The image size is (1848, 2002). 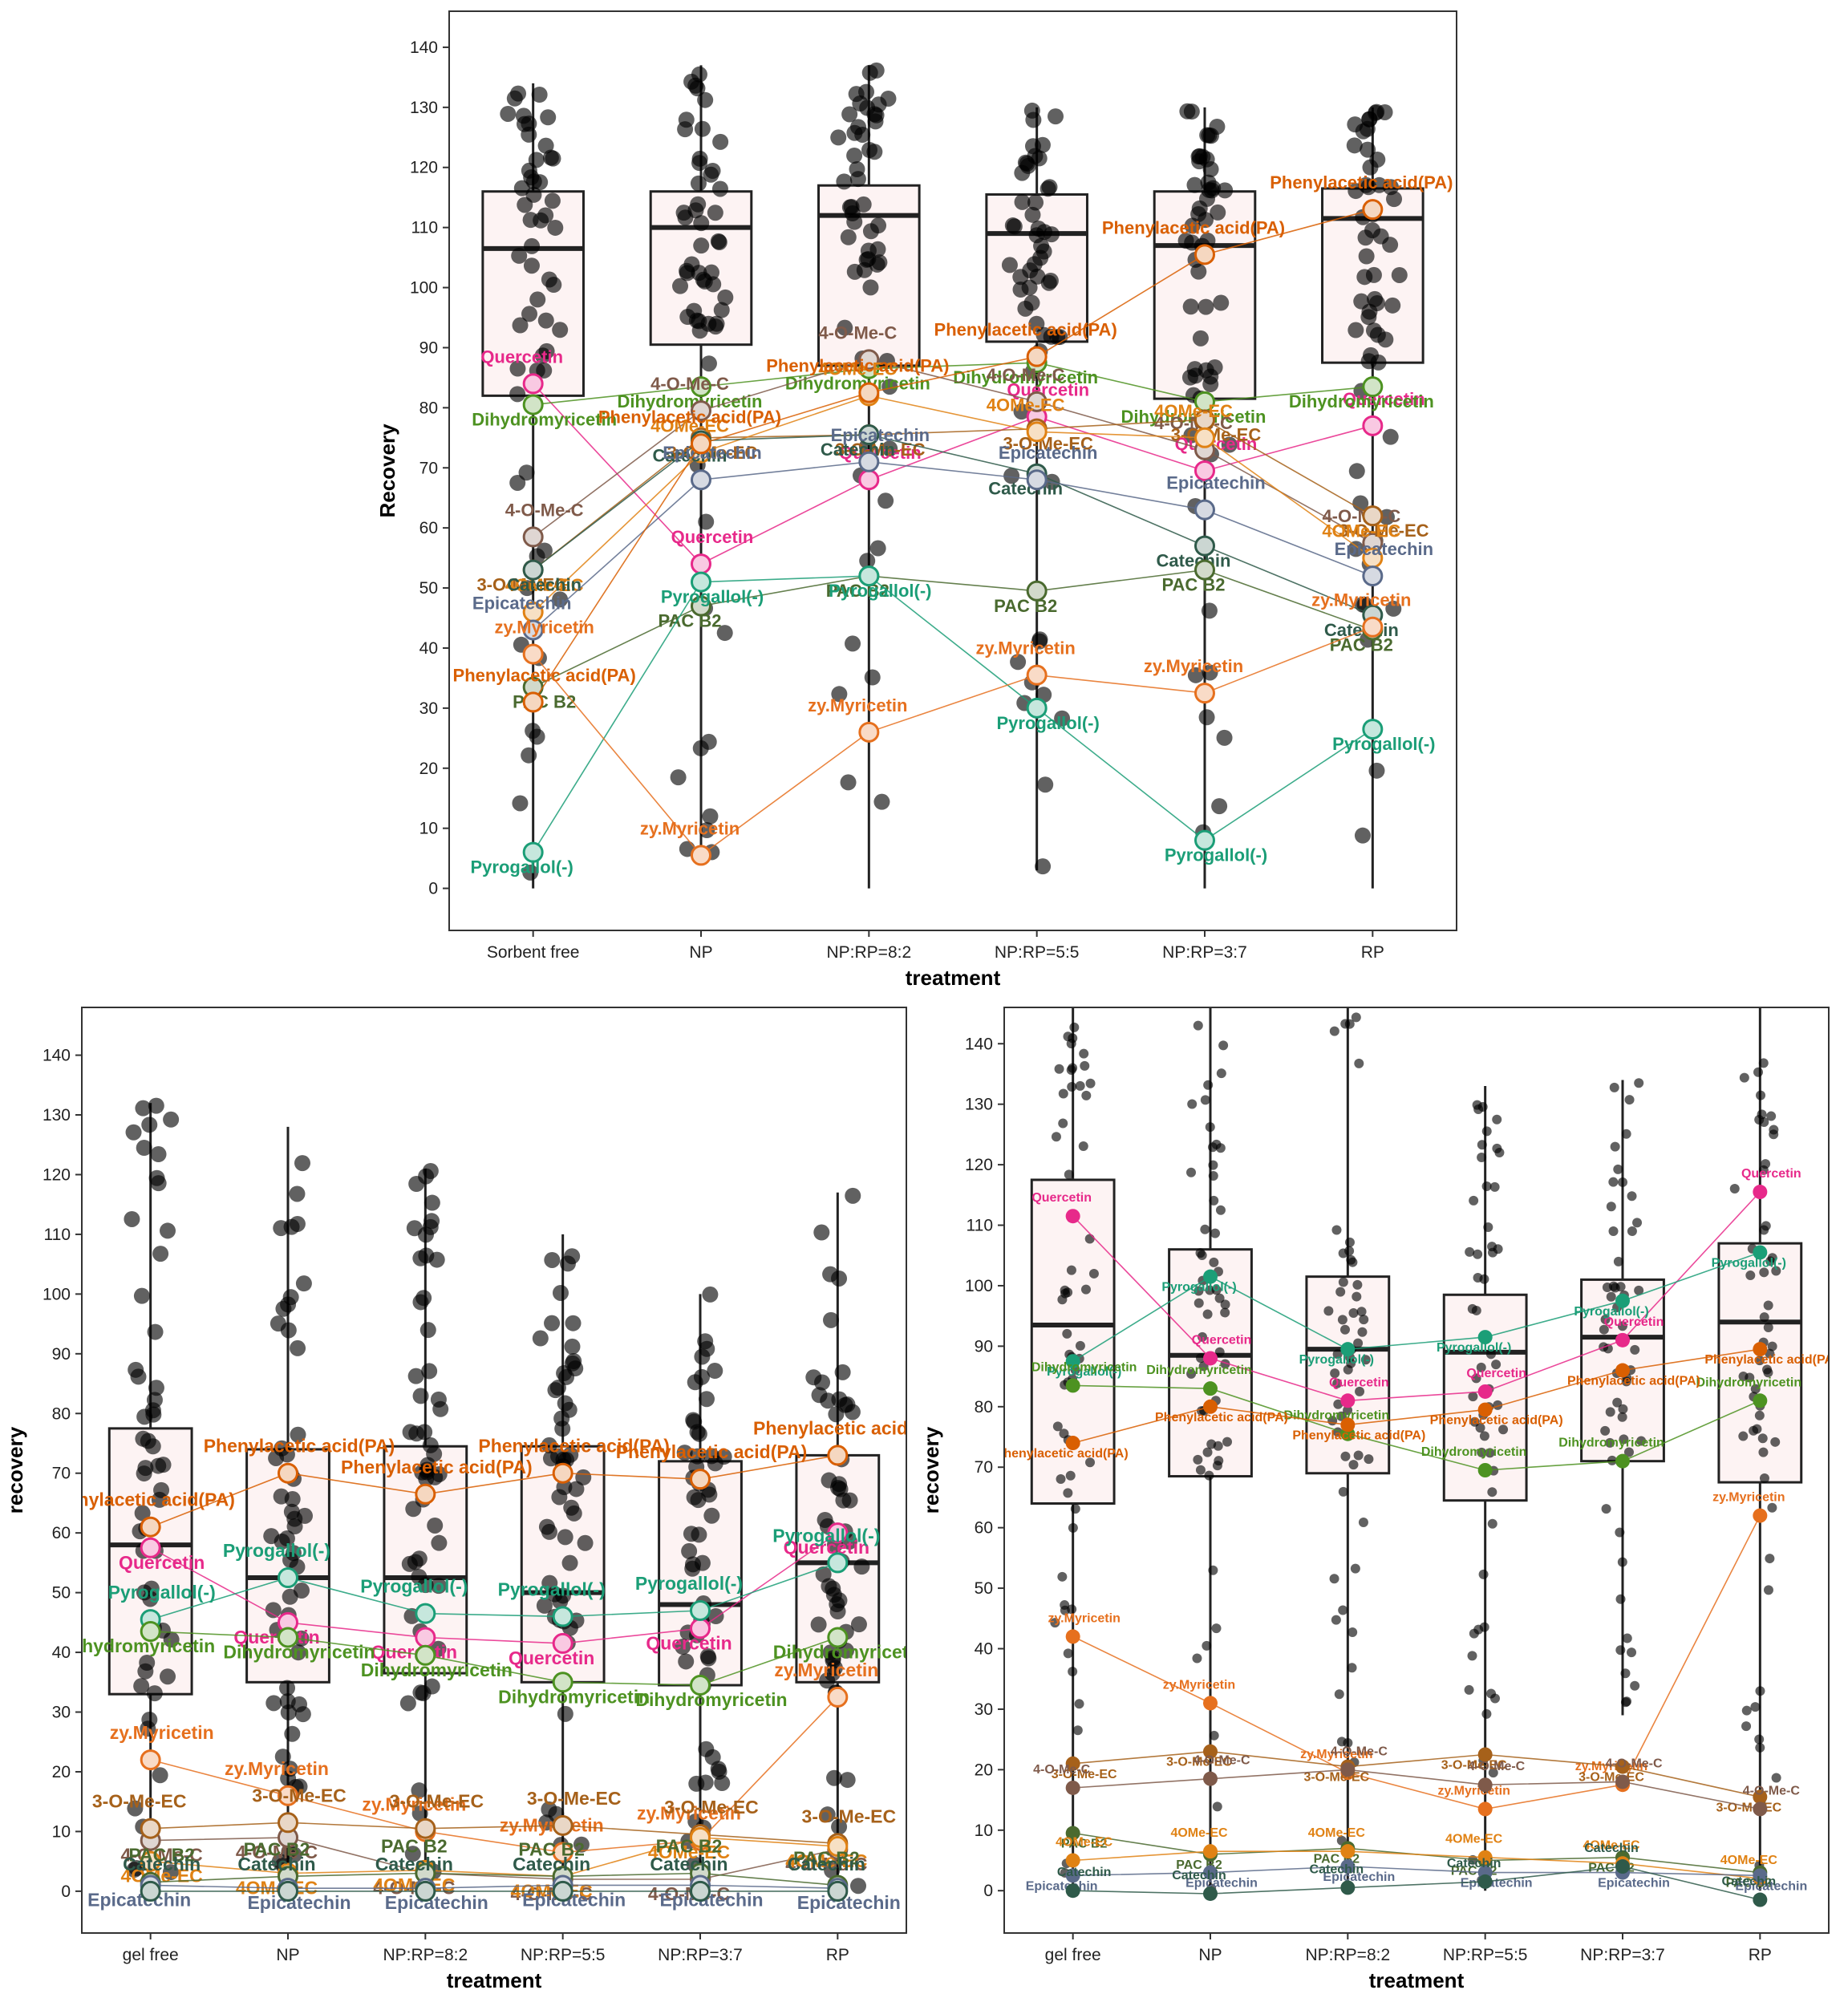 I want to click on y-axis-title: recovery, so click(x=15, y=1470).